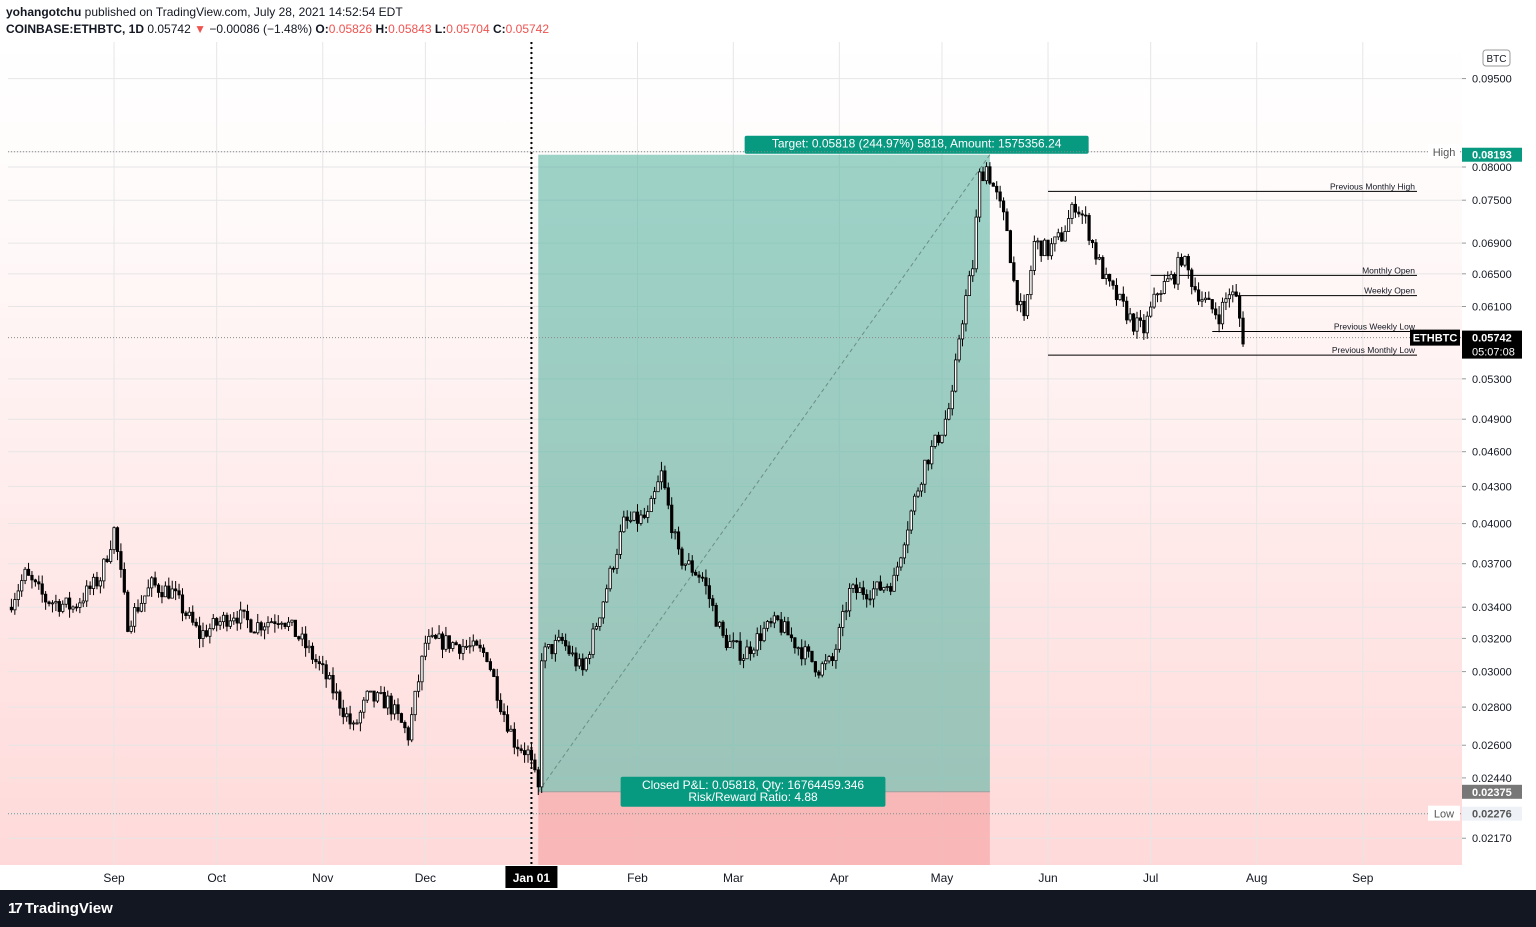  What do you see at coordinates (1499, 877) in the screenshot?
I see `axis-corner` at bounding box center [1499, 877].